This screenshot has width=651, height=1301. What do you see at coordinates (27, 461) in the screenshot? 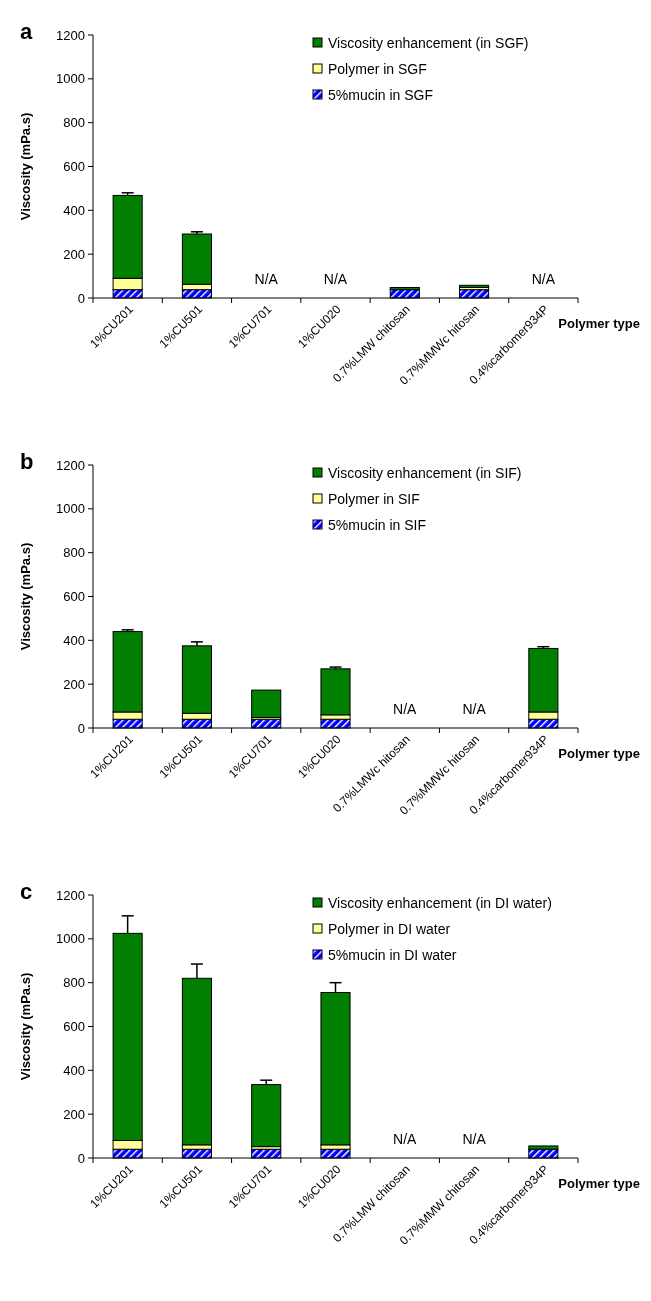
I see `chart-title: b` at bounding box center [27, 461].